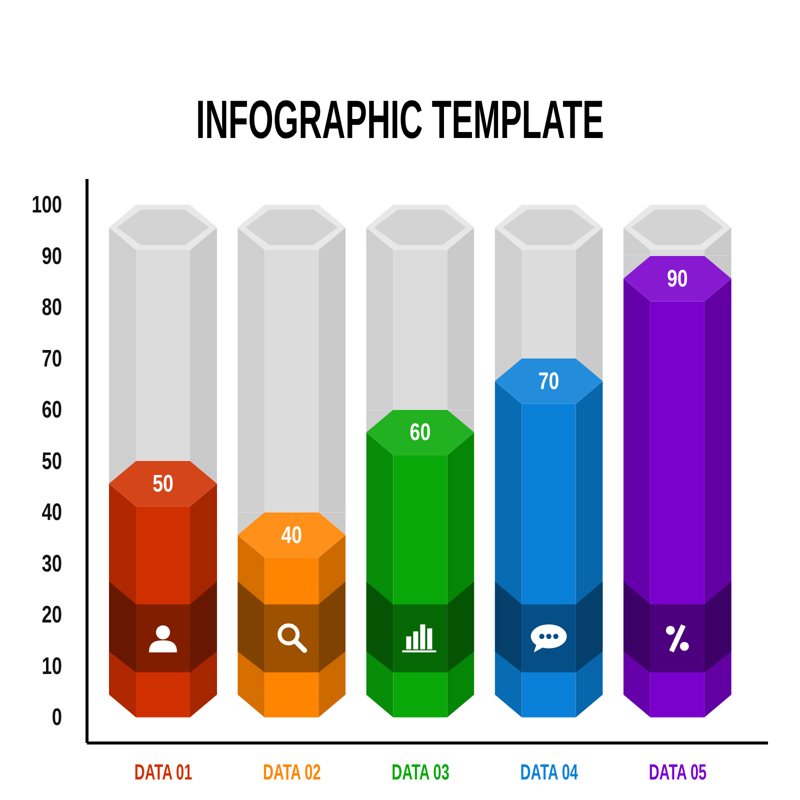 The image size is (800, 800). Describe the element at coordinates (52, 410) in the screenshot. I see `y-tick-label: 60` at that location.